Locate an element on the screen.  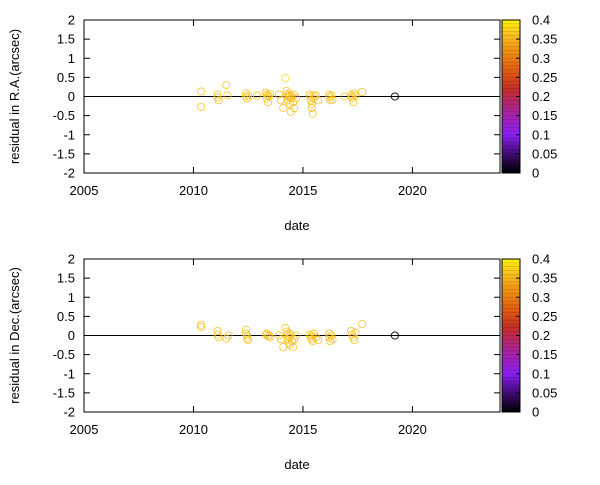
y-tick-label: 1 is located at coordinates (71, 58).